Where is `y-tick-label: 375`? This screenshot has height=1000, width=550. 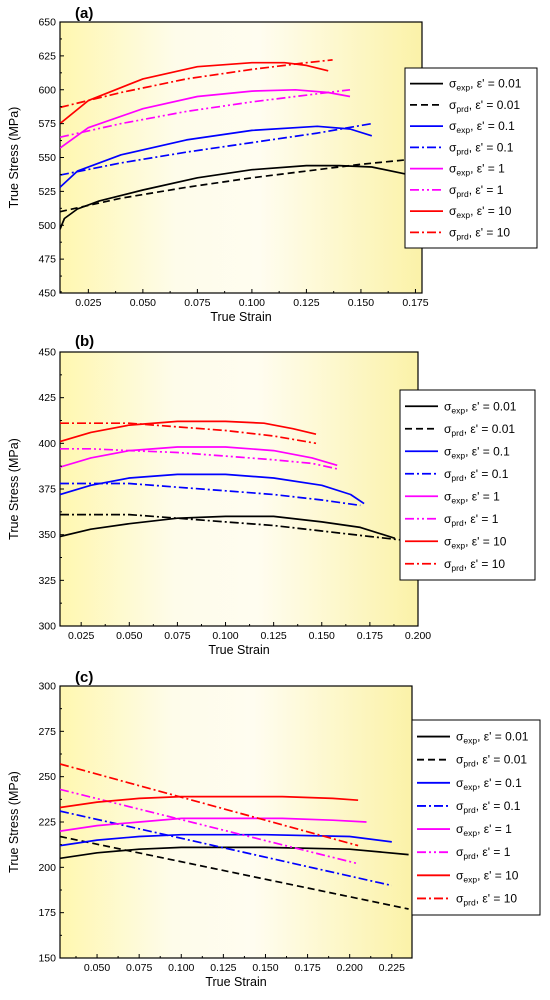
y-tick-label: 375 is located at coordinates (47, 490).